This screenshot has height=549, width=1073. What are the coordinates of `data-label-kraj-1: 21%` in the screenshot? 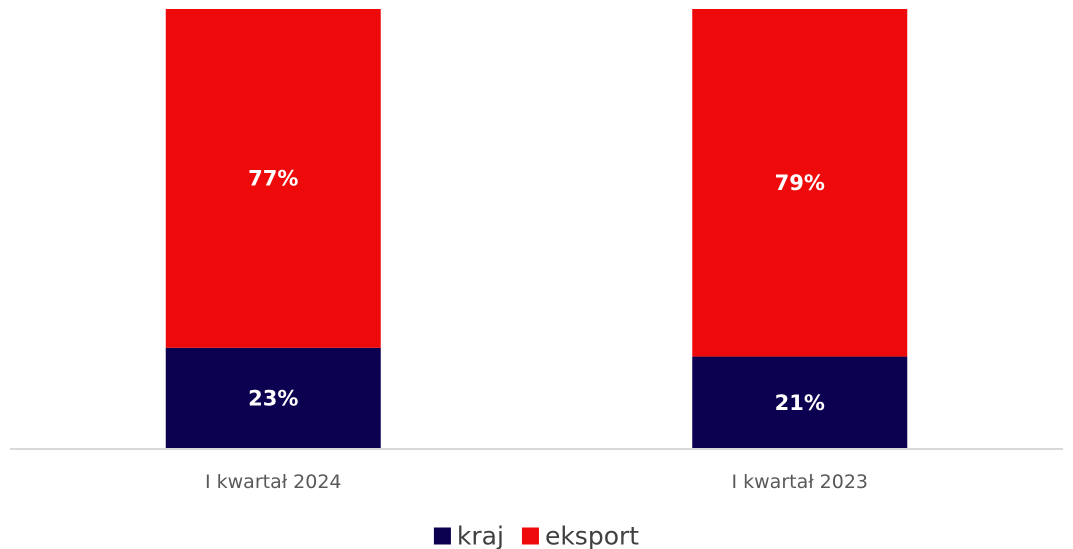 It's located at (800, 403).